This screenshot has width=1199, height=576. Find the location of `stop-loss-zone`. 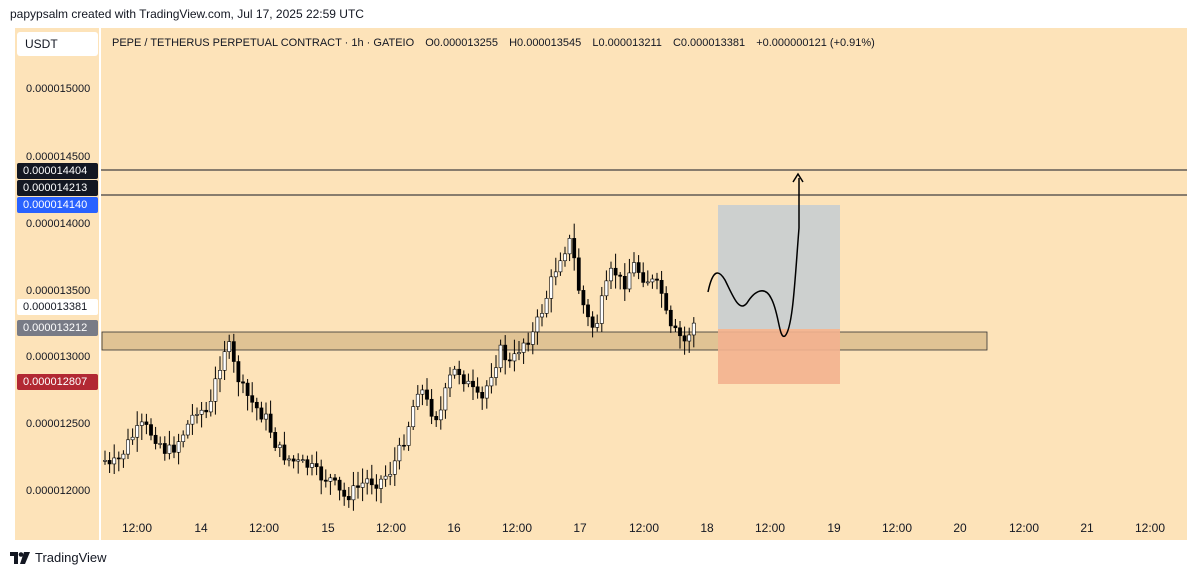

stop-loss-zone is located at coordinates (779, 356).